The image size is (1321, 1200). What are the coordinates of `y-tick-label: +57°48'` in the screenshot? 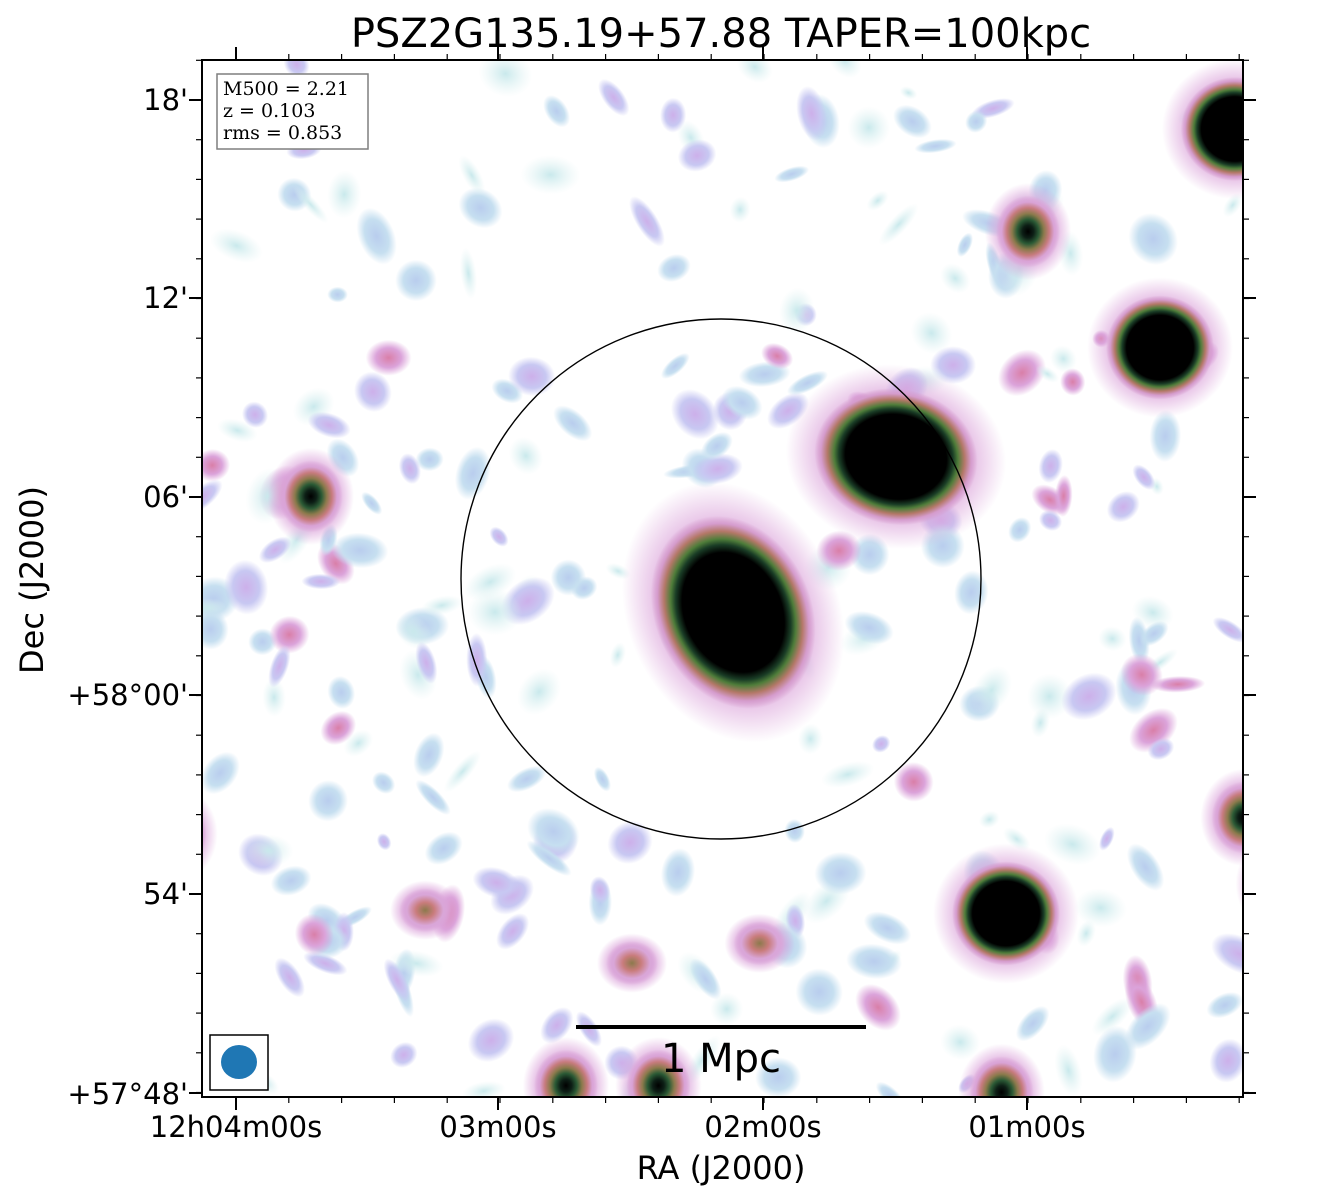 It's located at (127, 1094).